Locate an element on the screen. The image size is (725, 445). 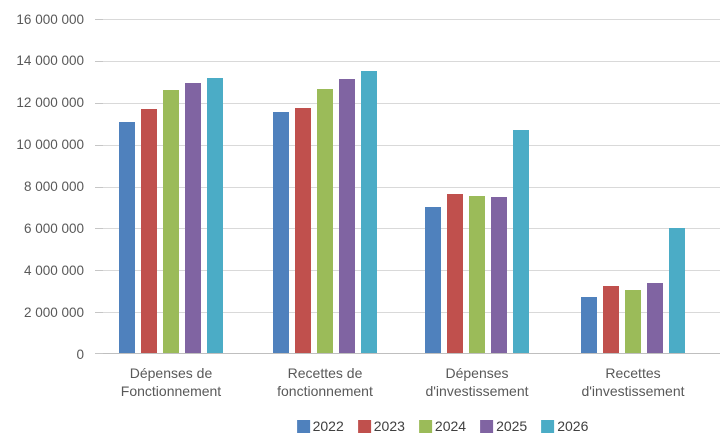
legend-item-2022: 2022 is located at coordinates (320, 426).